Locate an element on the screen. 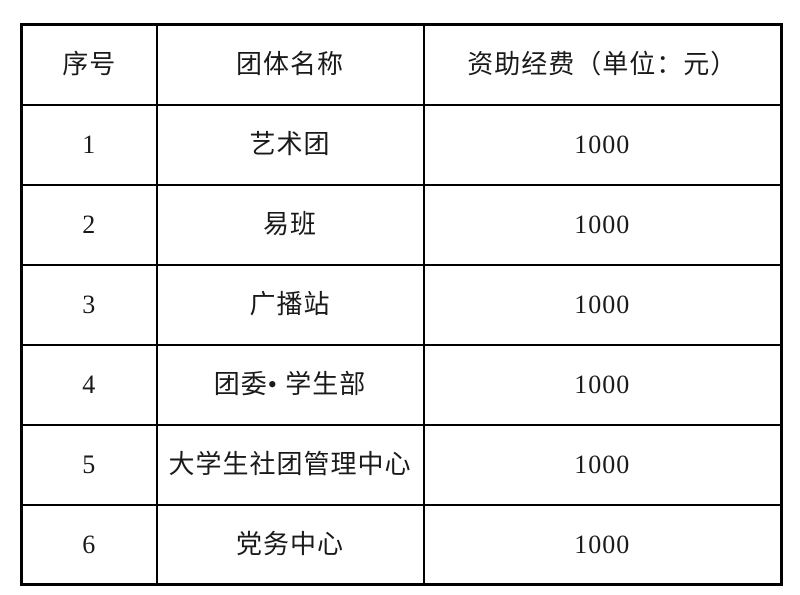  cell-serial: 1 is located at coordinates (89, 144).